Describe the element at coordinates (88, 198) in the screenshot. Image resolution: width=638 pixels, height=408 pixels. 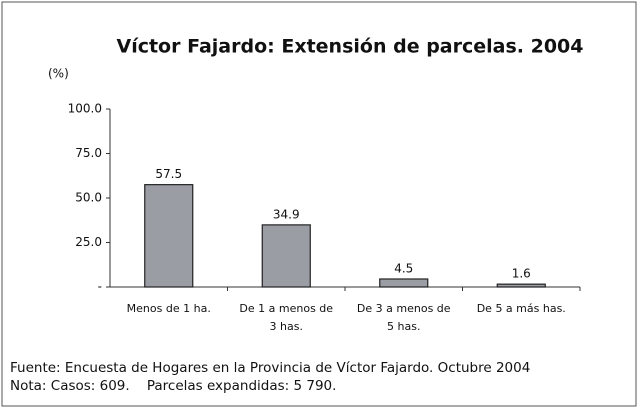
I see `y-tick-label: 50.0` at that location.